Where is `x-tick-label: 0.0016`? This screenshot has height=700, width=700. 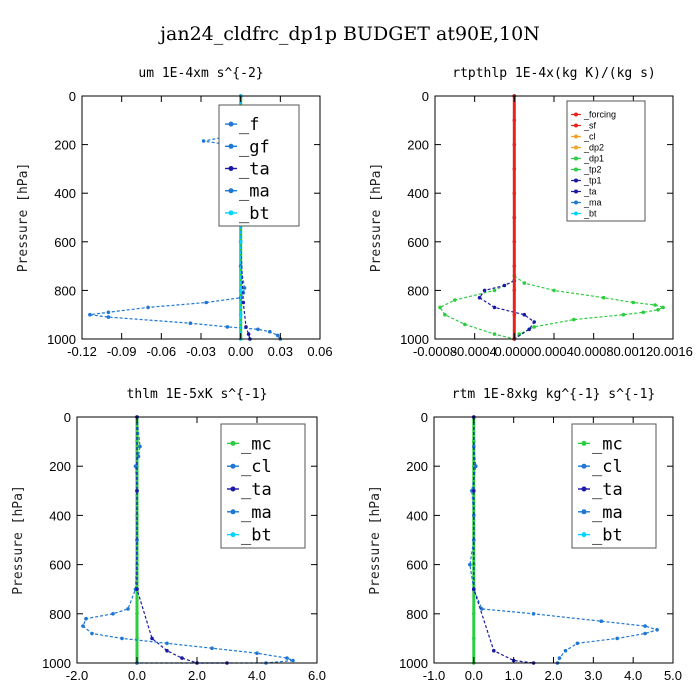
x-tick-label: 0.0016 is located at coordinates (673, 351).